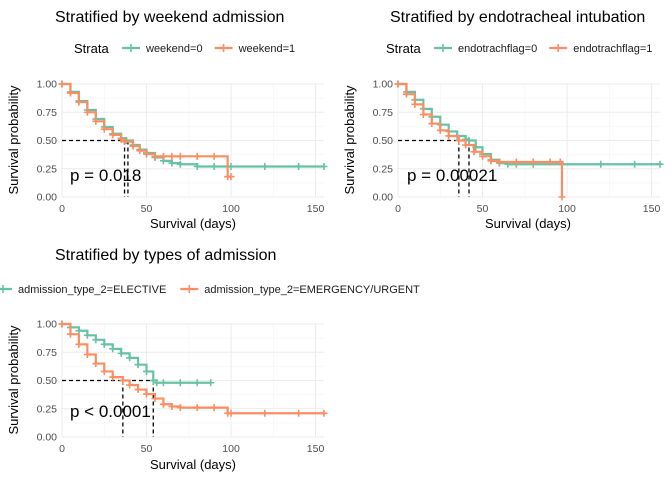  What do you see at coordinates (267, 49) in the screenshot?
I see `legend-label: weekend=1` at bounding box center [267, 49].